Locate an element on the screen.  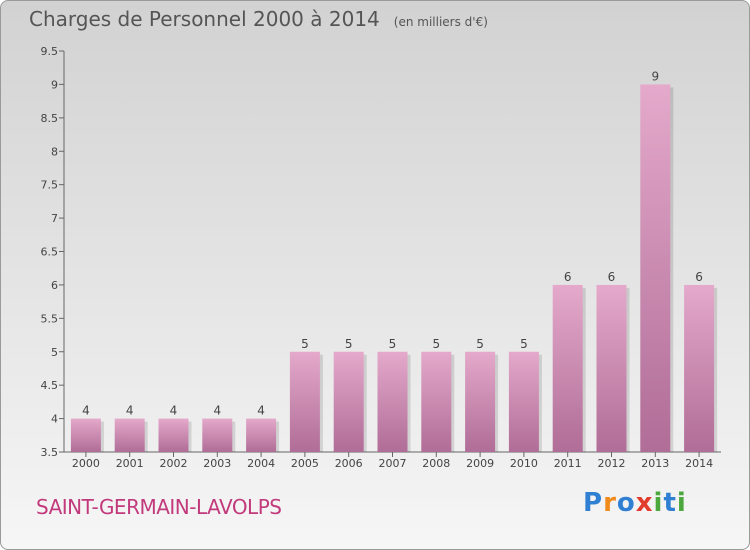
x-tick-label: 2000 is located at coordinates (86, 463).